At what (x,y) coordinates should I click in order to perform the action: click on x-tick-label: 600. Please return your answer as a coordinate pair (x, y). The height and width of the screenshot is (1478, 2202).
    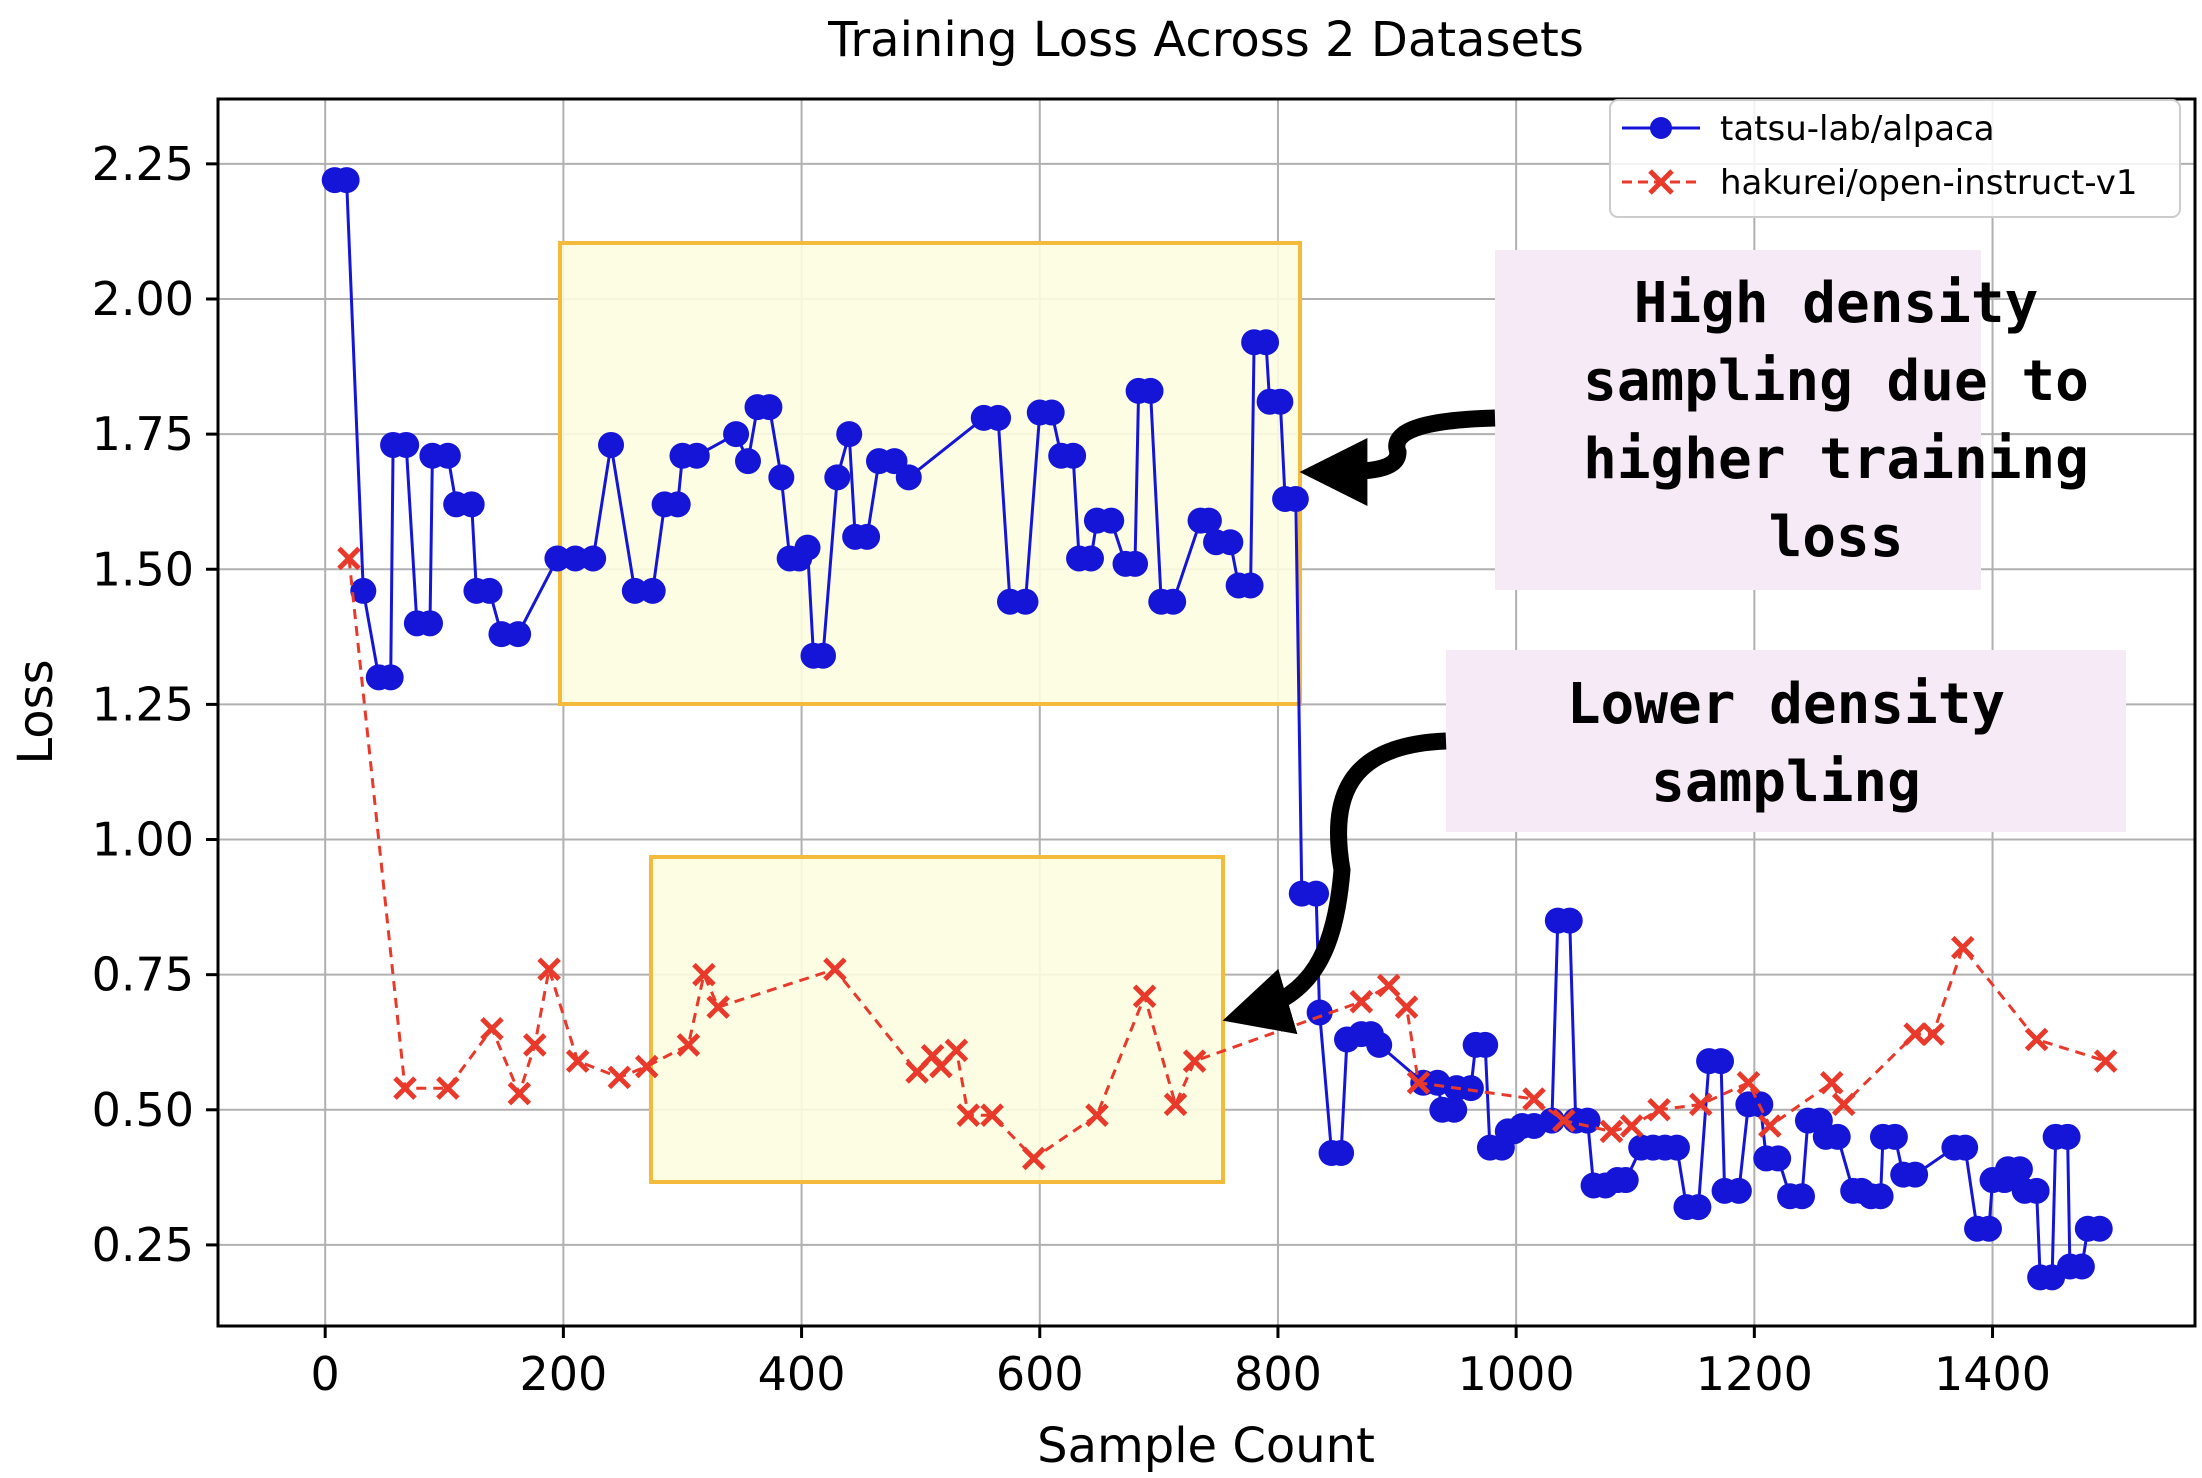
    Looking at the image, I should click on (1040, 1374).